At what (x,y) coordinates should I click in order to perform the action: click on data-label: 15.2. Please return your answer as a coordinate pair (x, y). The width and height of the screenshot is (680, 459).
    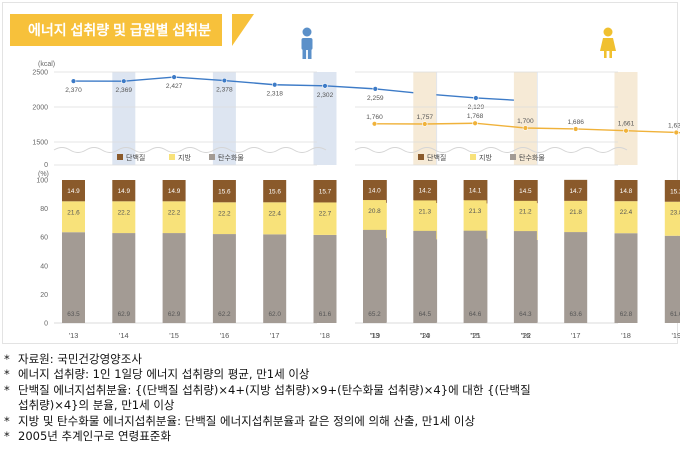
    Looking at the image, I should click on (675, 191).